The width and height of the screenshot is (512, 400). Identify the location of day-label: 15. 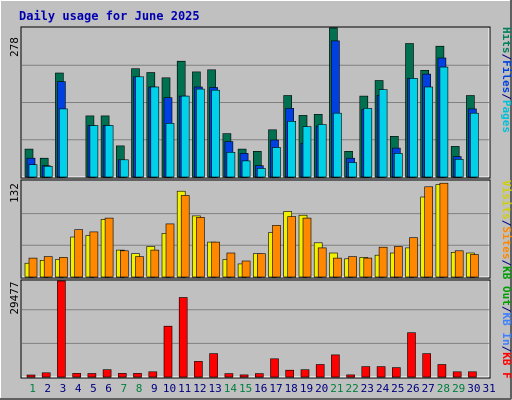
(245, 388).